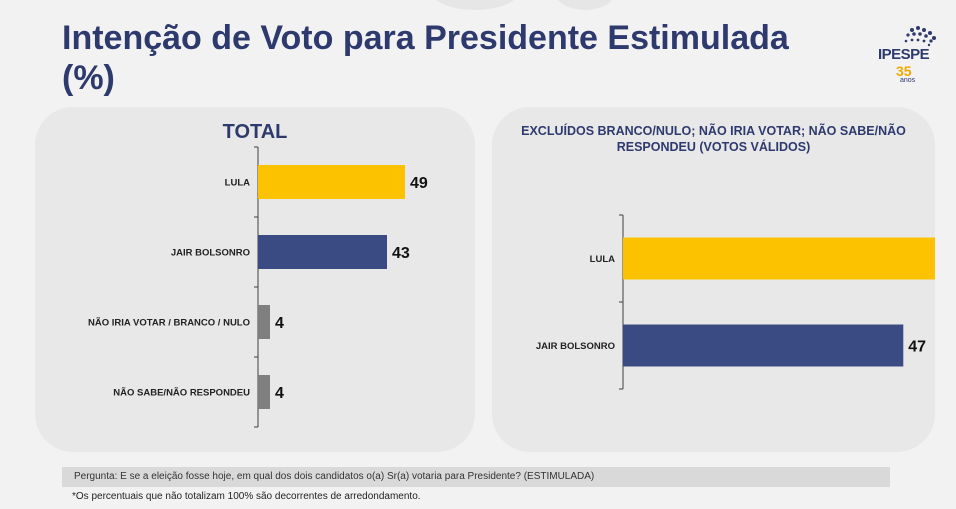  I want to click on data-label: 47, so click(917, 347).